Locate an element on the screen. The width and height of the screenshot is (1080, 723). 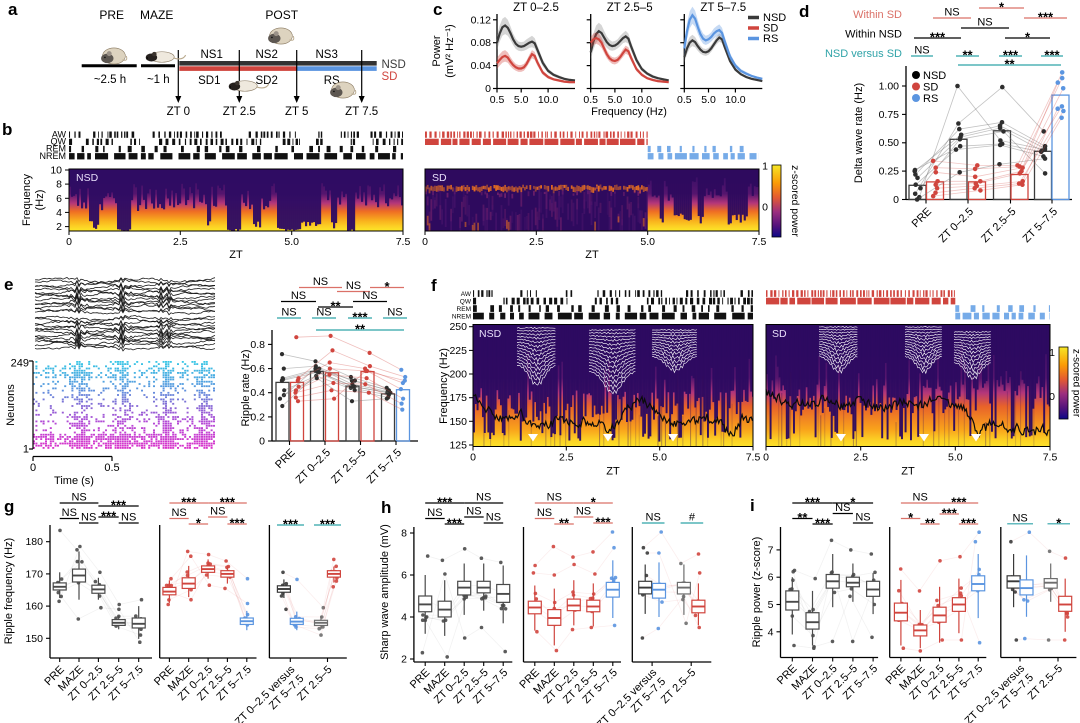
svg-text: 5.0 is located at coordinates (647, 242).